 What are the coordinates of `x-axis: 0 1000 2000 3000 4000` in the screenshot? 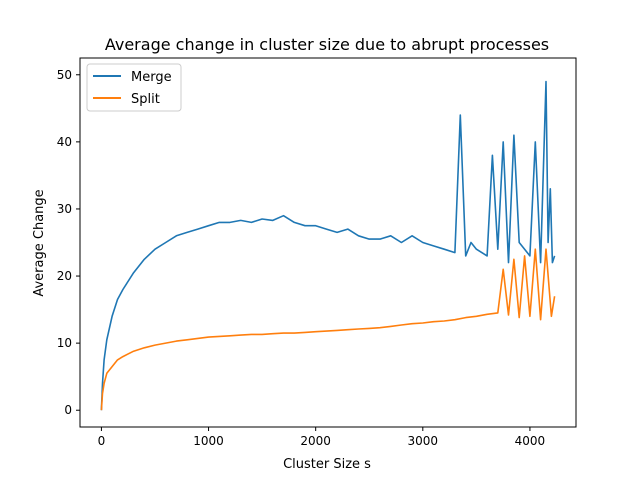 It's located at (322, 437).